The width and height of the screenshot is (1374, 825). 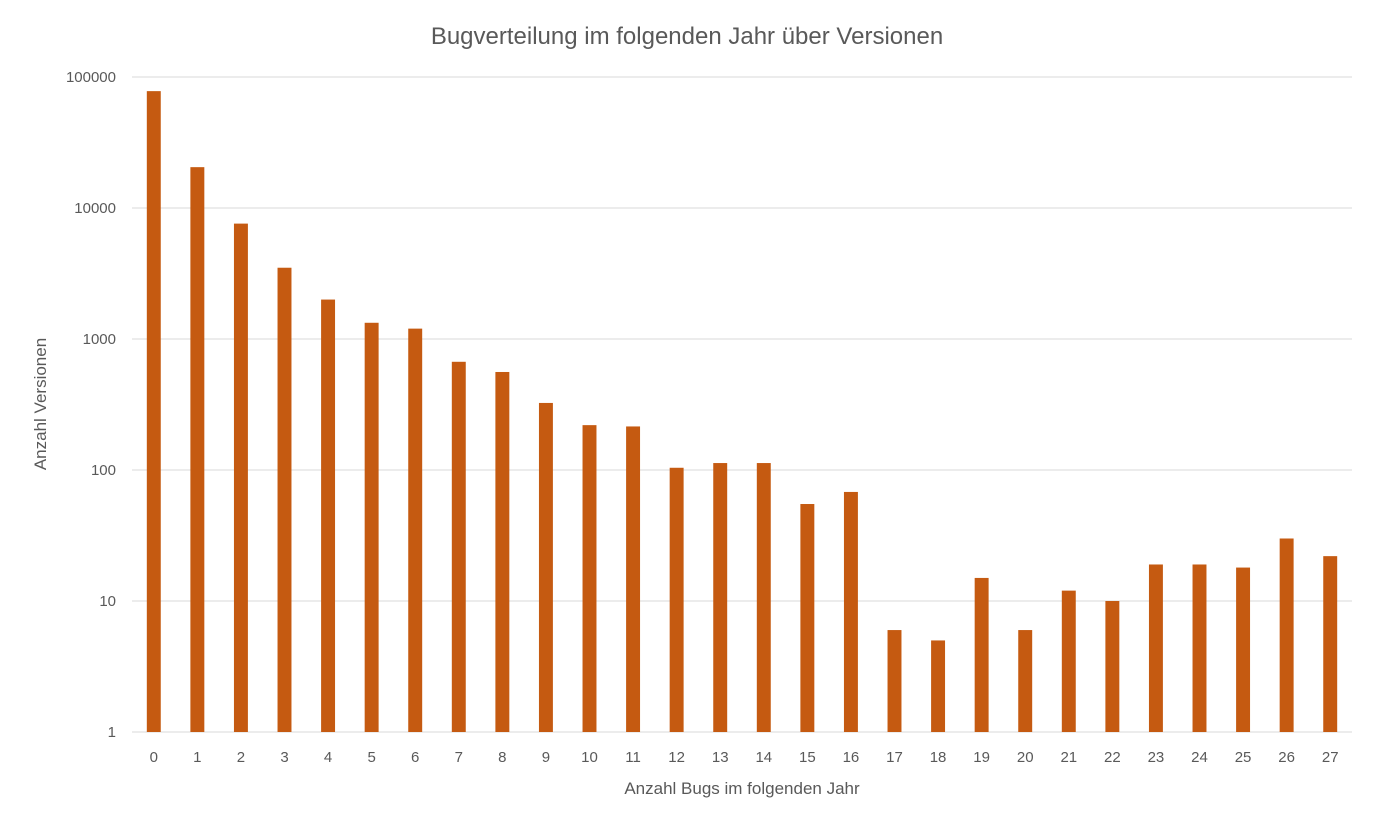 What do you see at coordinates (1330, 757) in the screenshot?
I see `x-tick-label: 27` at bounding box center [1330, 757].